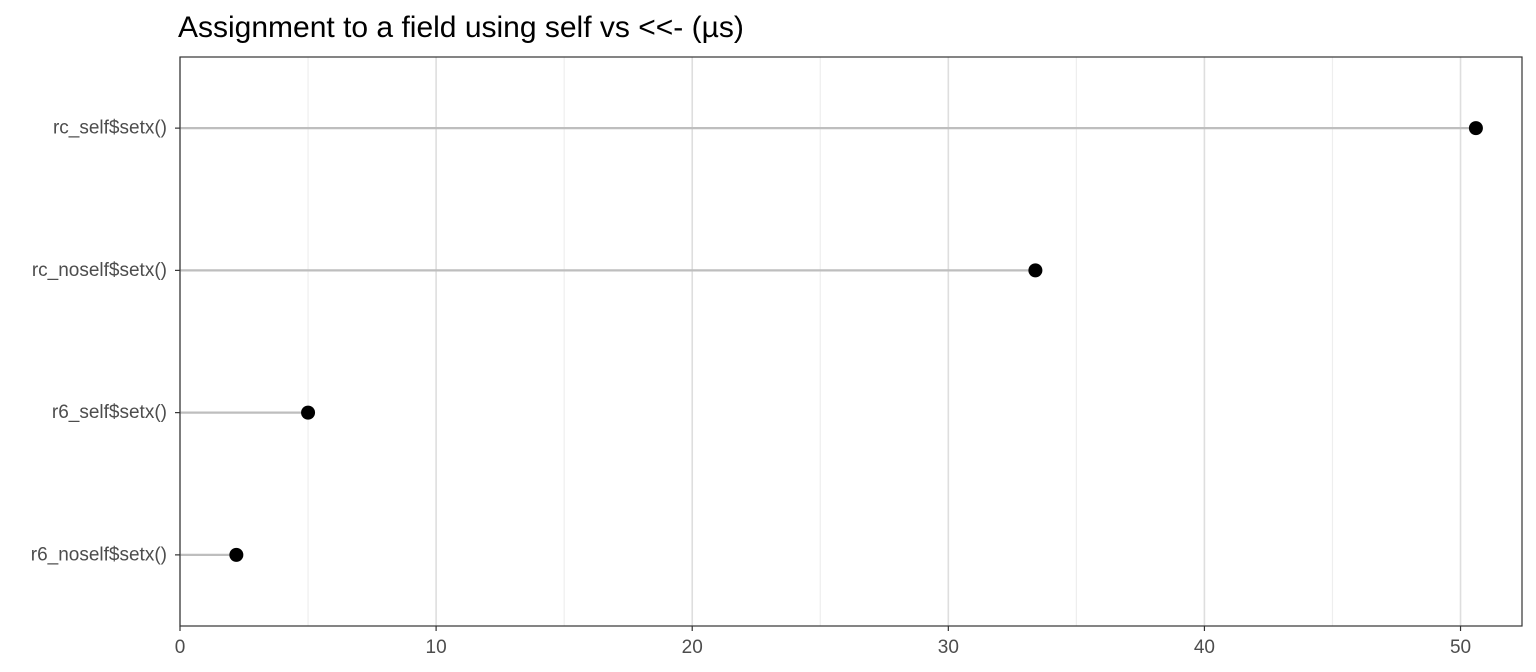 This screenshot has width=1536, height=672. Describe the element at coordinates (99, 554) in the screenshot. I see `y-tick-label: r6_noself$setx()` at that location.